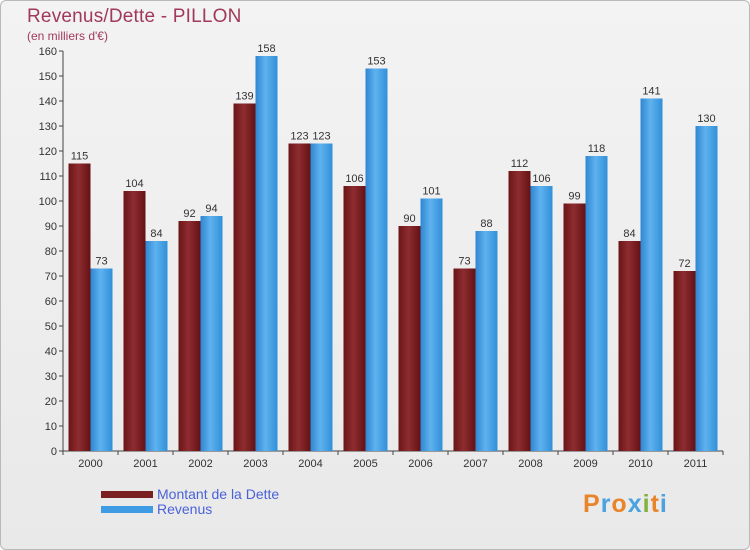 This screenshot has width=750, height=550. I want to click on data-label-dette: 112, so click(520, 164).